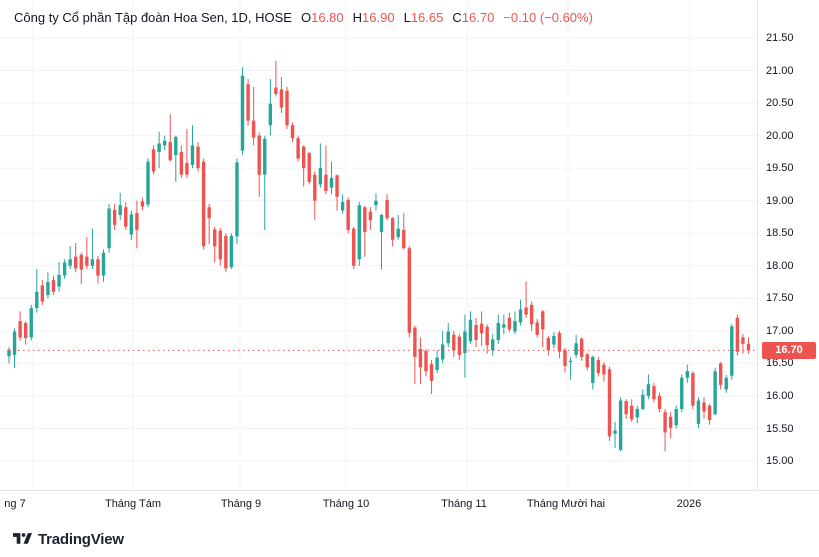 This screenshot has height=557, width=819. I want to click on price-tick-label: 20.00, so click(780, 135).